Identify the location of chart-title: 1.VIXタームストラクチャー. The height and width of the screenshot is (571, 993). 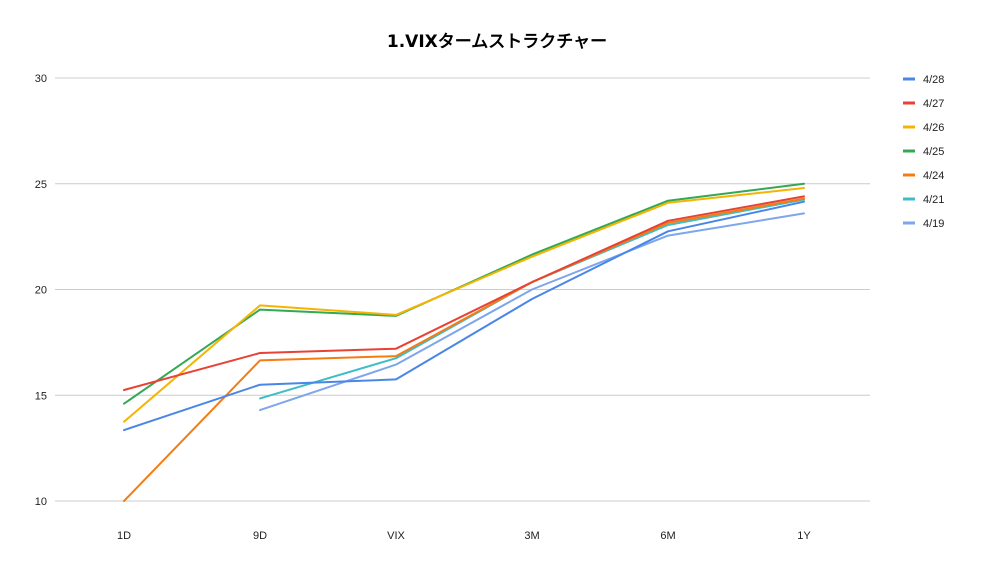
(497, 42).